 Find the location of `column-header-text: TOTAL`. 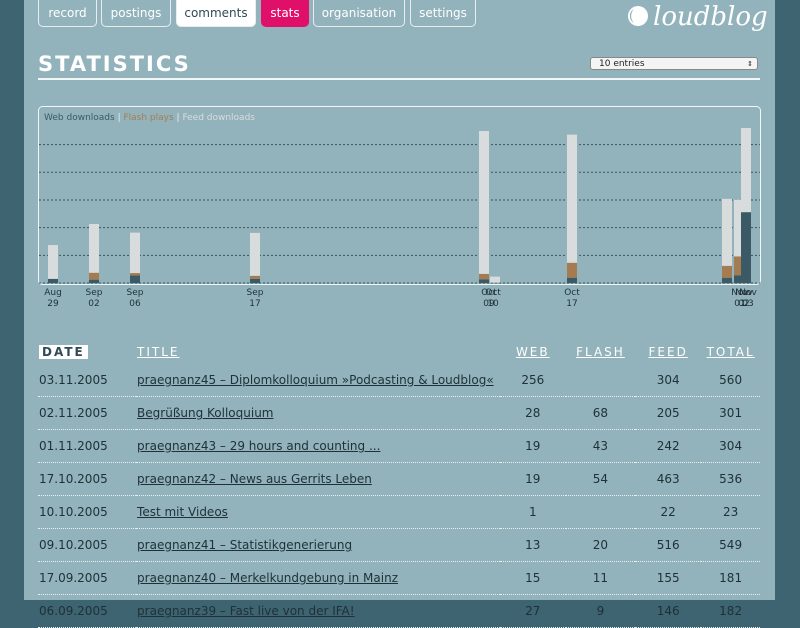

column-header-text: TOTAL is located at coordinates (731, 352).